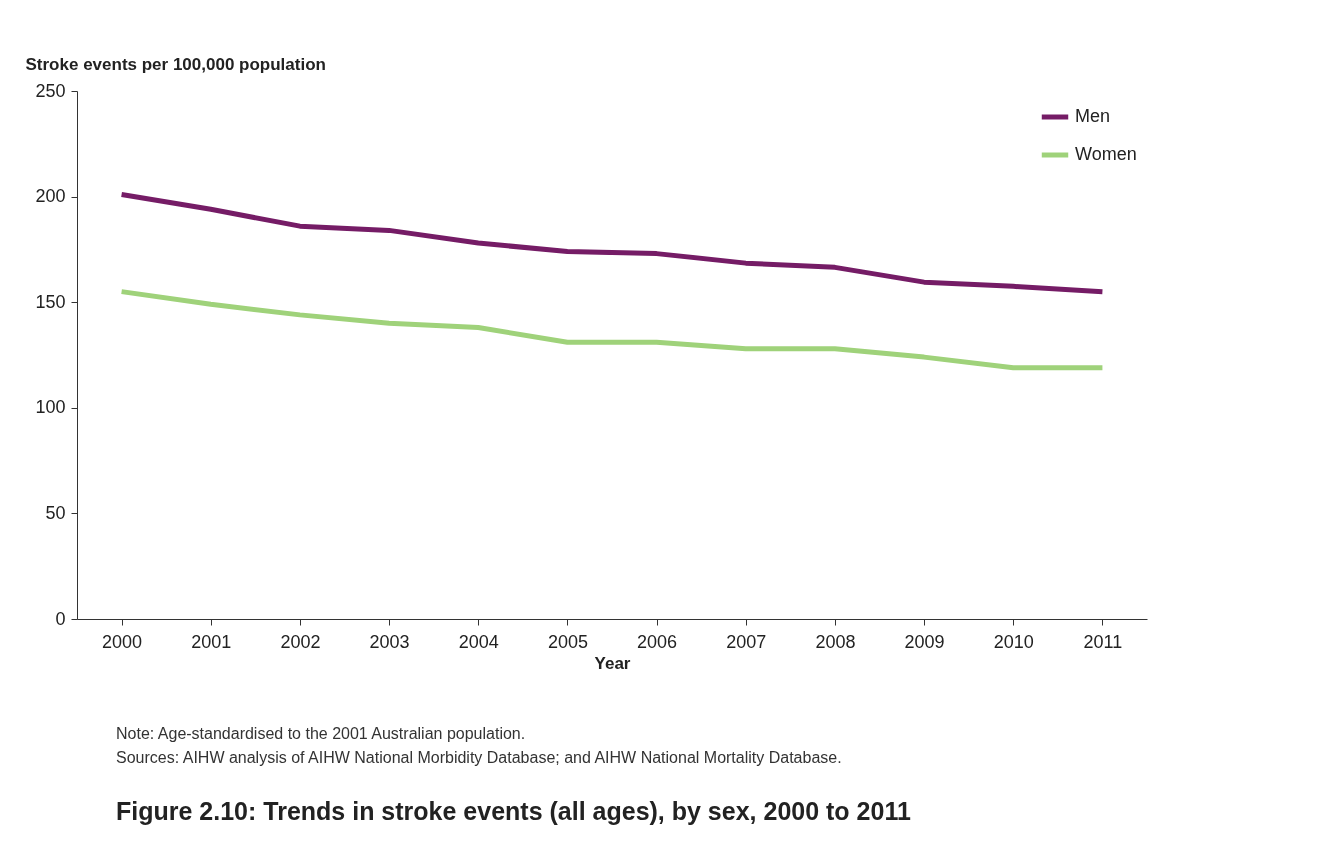  What do you see at coordinates (50, 407) in the screenshot?
I see `y-tick-label: 100` at bounding box center [50, 407].